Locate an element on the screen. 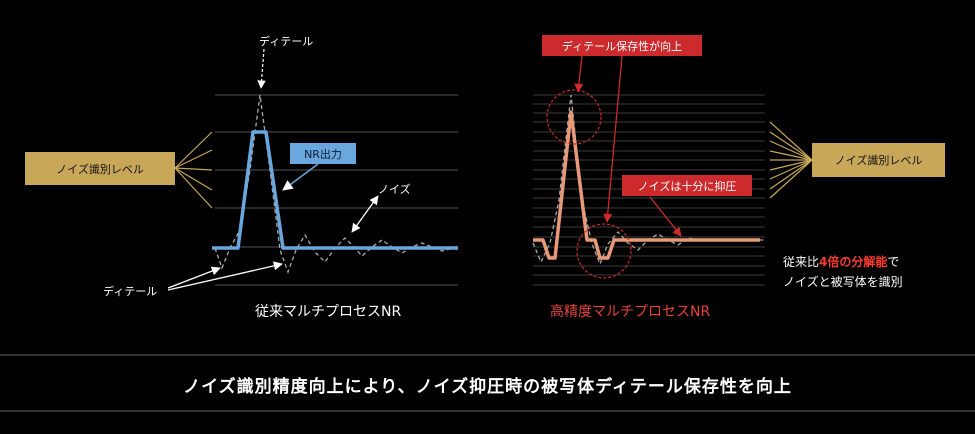 This screenshot has width=975, height=434. arrow-nr-output is located at coordinates (300, 177).